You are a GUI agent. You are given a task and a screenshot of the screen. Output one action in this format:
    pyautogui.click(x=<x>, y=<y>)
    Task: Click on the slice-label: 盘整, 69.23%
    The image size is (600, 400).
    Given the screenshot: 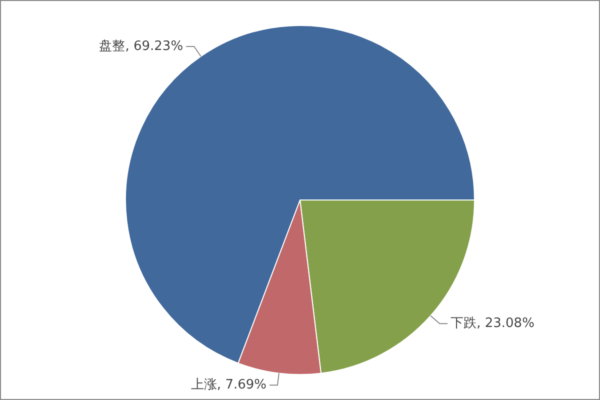 What is the action you would take?
    pyautogui.click(x=141, y=46)
    